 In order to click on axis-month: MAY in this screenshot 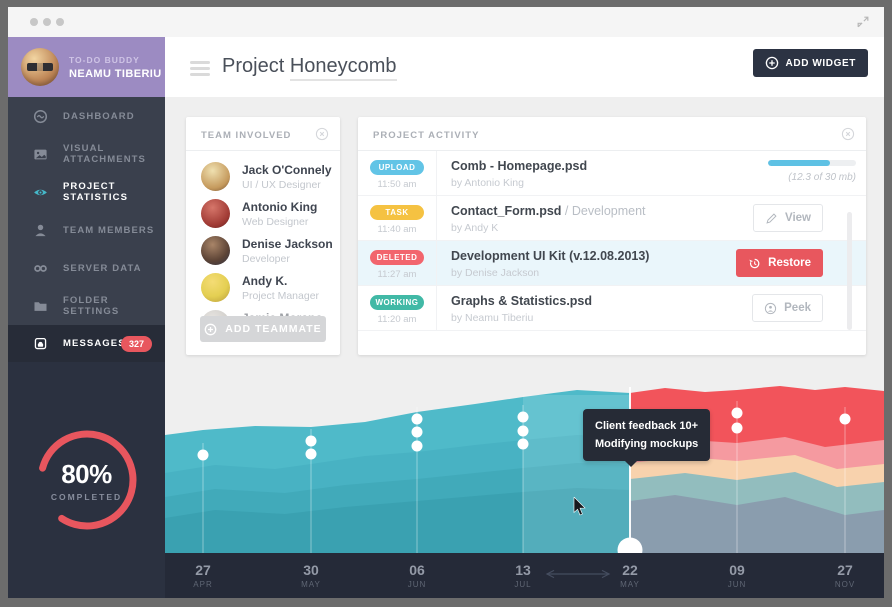, I will do `click(311, 584)`.